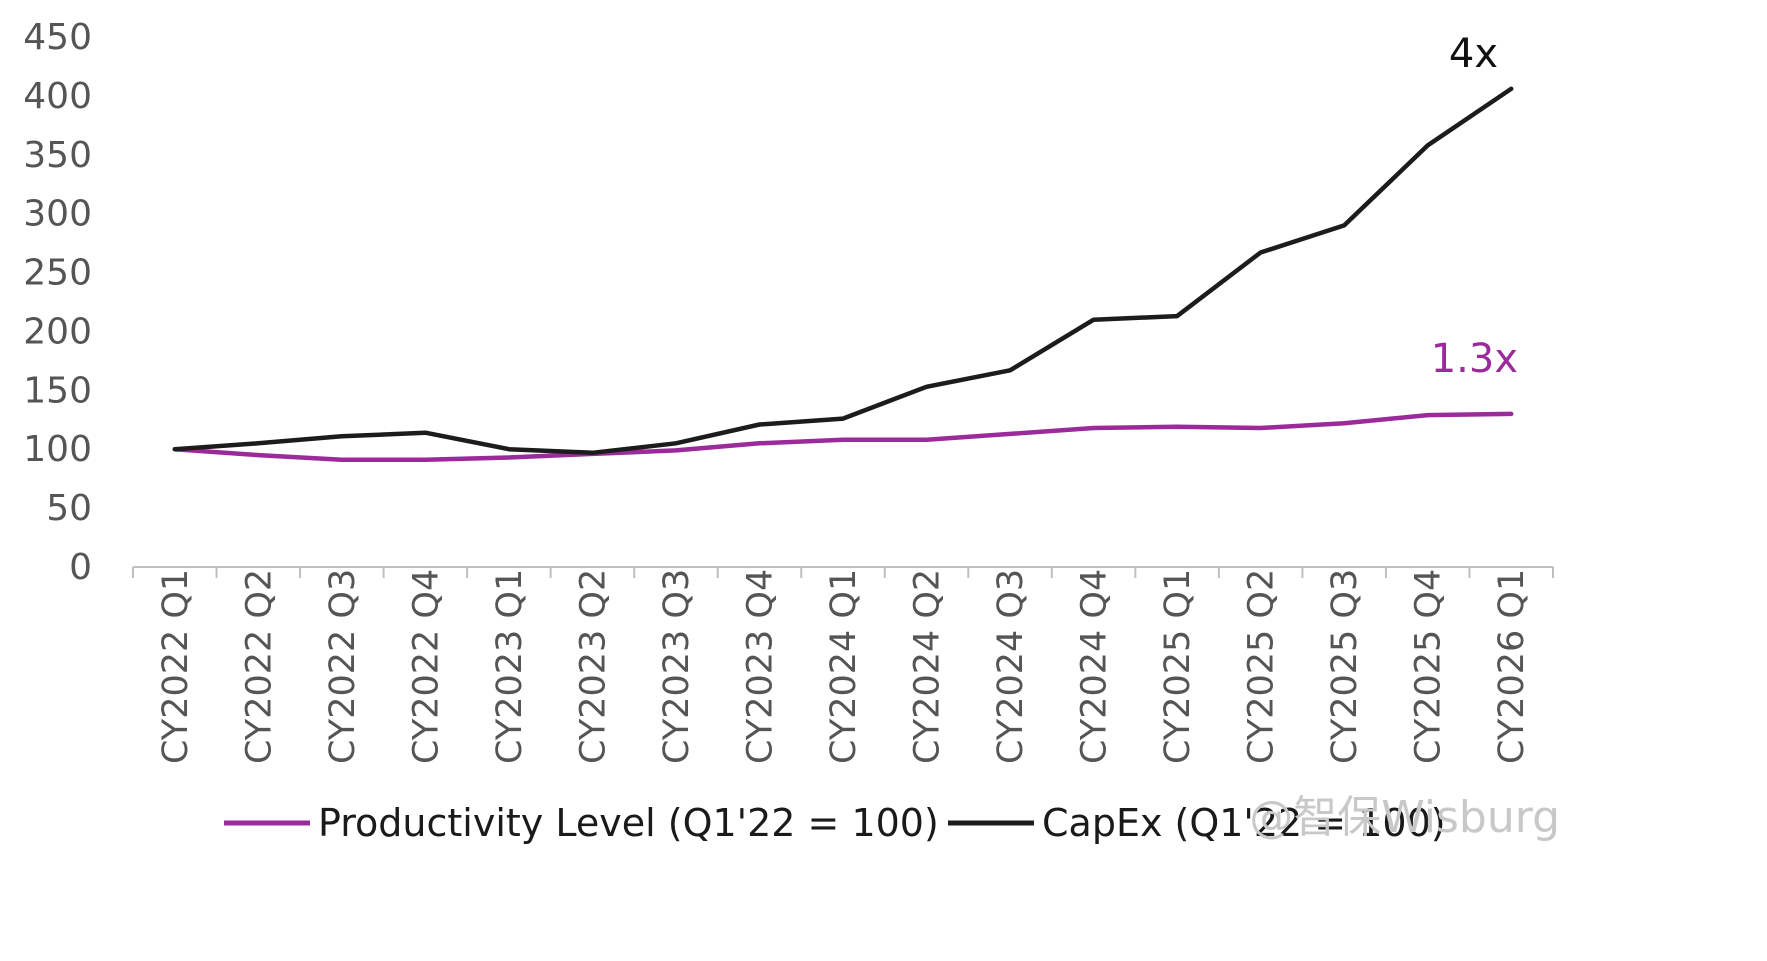  What do you see at coordinates (1262, 666) in the screenshot?
I see `x-tick-label: CY2025 Q2` at bounding box center [1262, 666].